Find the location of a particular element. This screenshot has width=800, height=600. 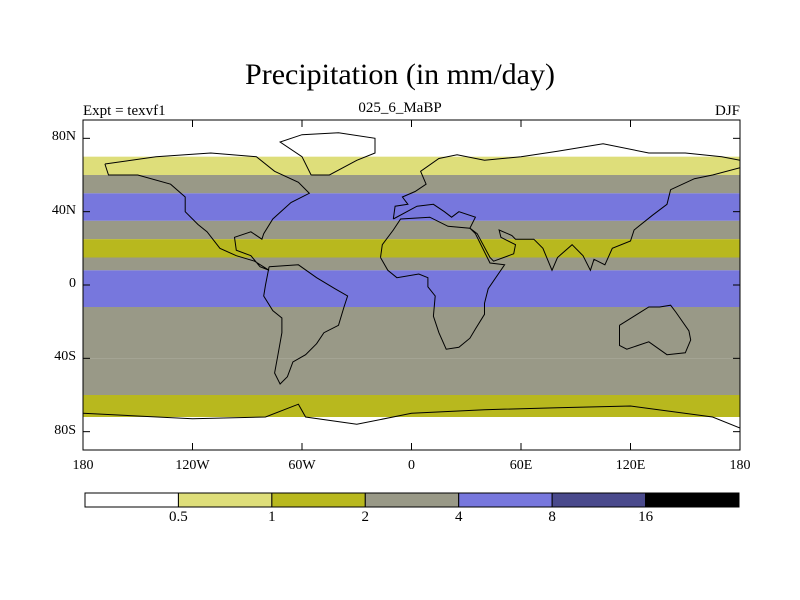

y-tick-label: 80S is located at coordinates (65, 430).